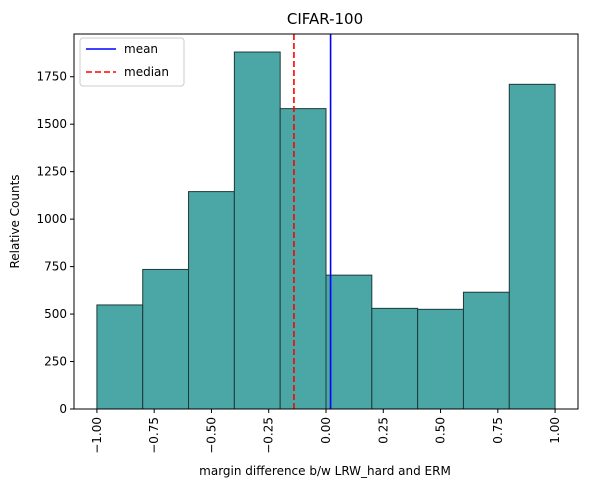 The width and height of the screenshot is (589, 490). I want to click on y-tick-label: 1500, so click(51, 124).